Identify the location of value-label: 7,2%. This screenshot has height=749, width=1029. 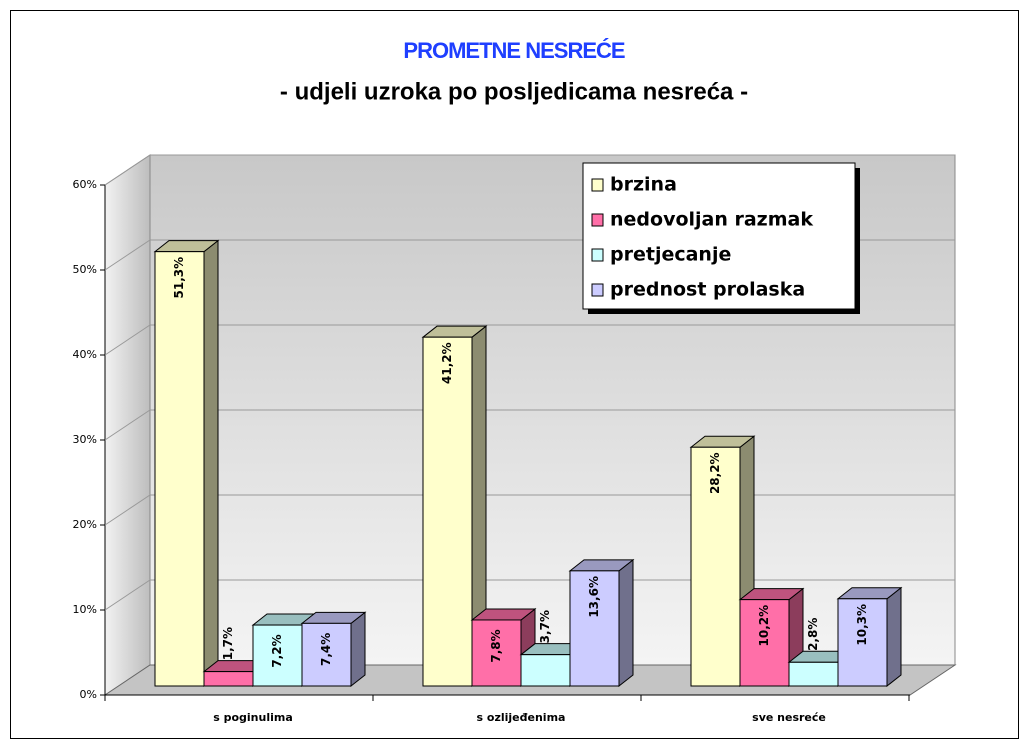
(277, 650).